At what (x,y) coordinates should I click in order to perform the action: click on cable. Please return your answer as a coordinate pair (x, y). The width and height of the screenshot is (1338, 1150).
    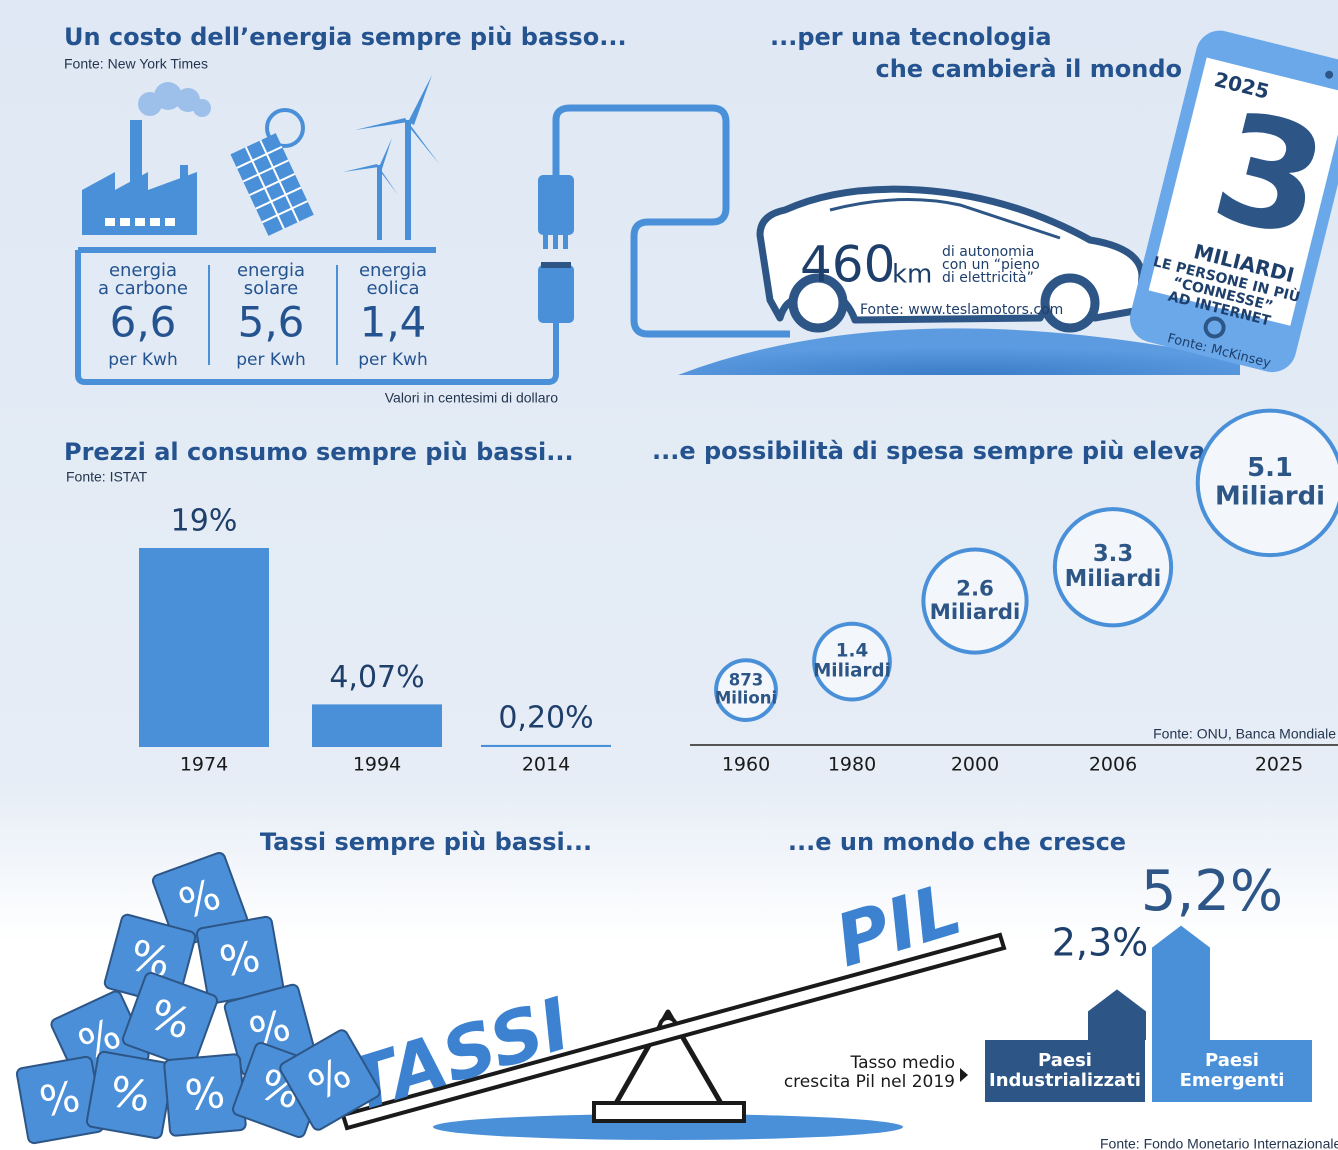
    Looking at the image, I should click on (671, 221).